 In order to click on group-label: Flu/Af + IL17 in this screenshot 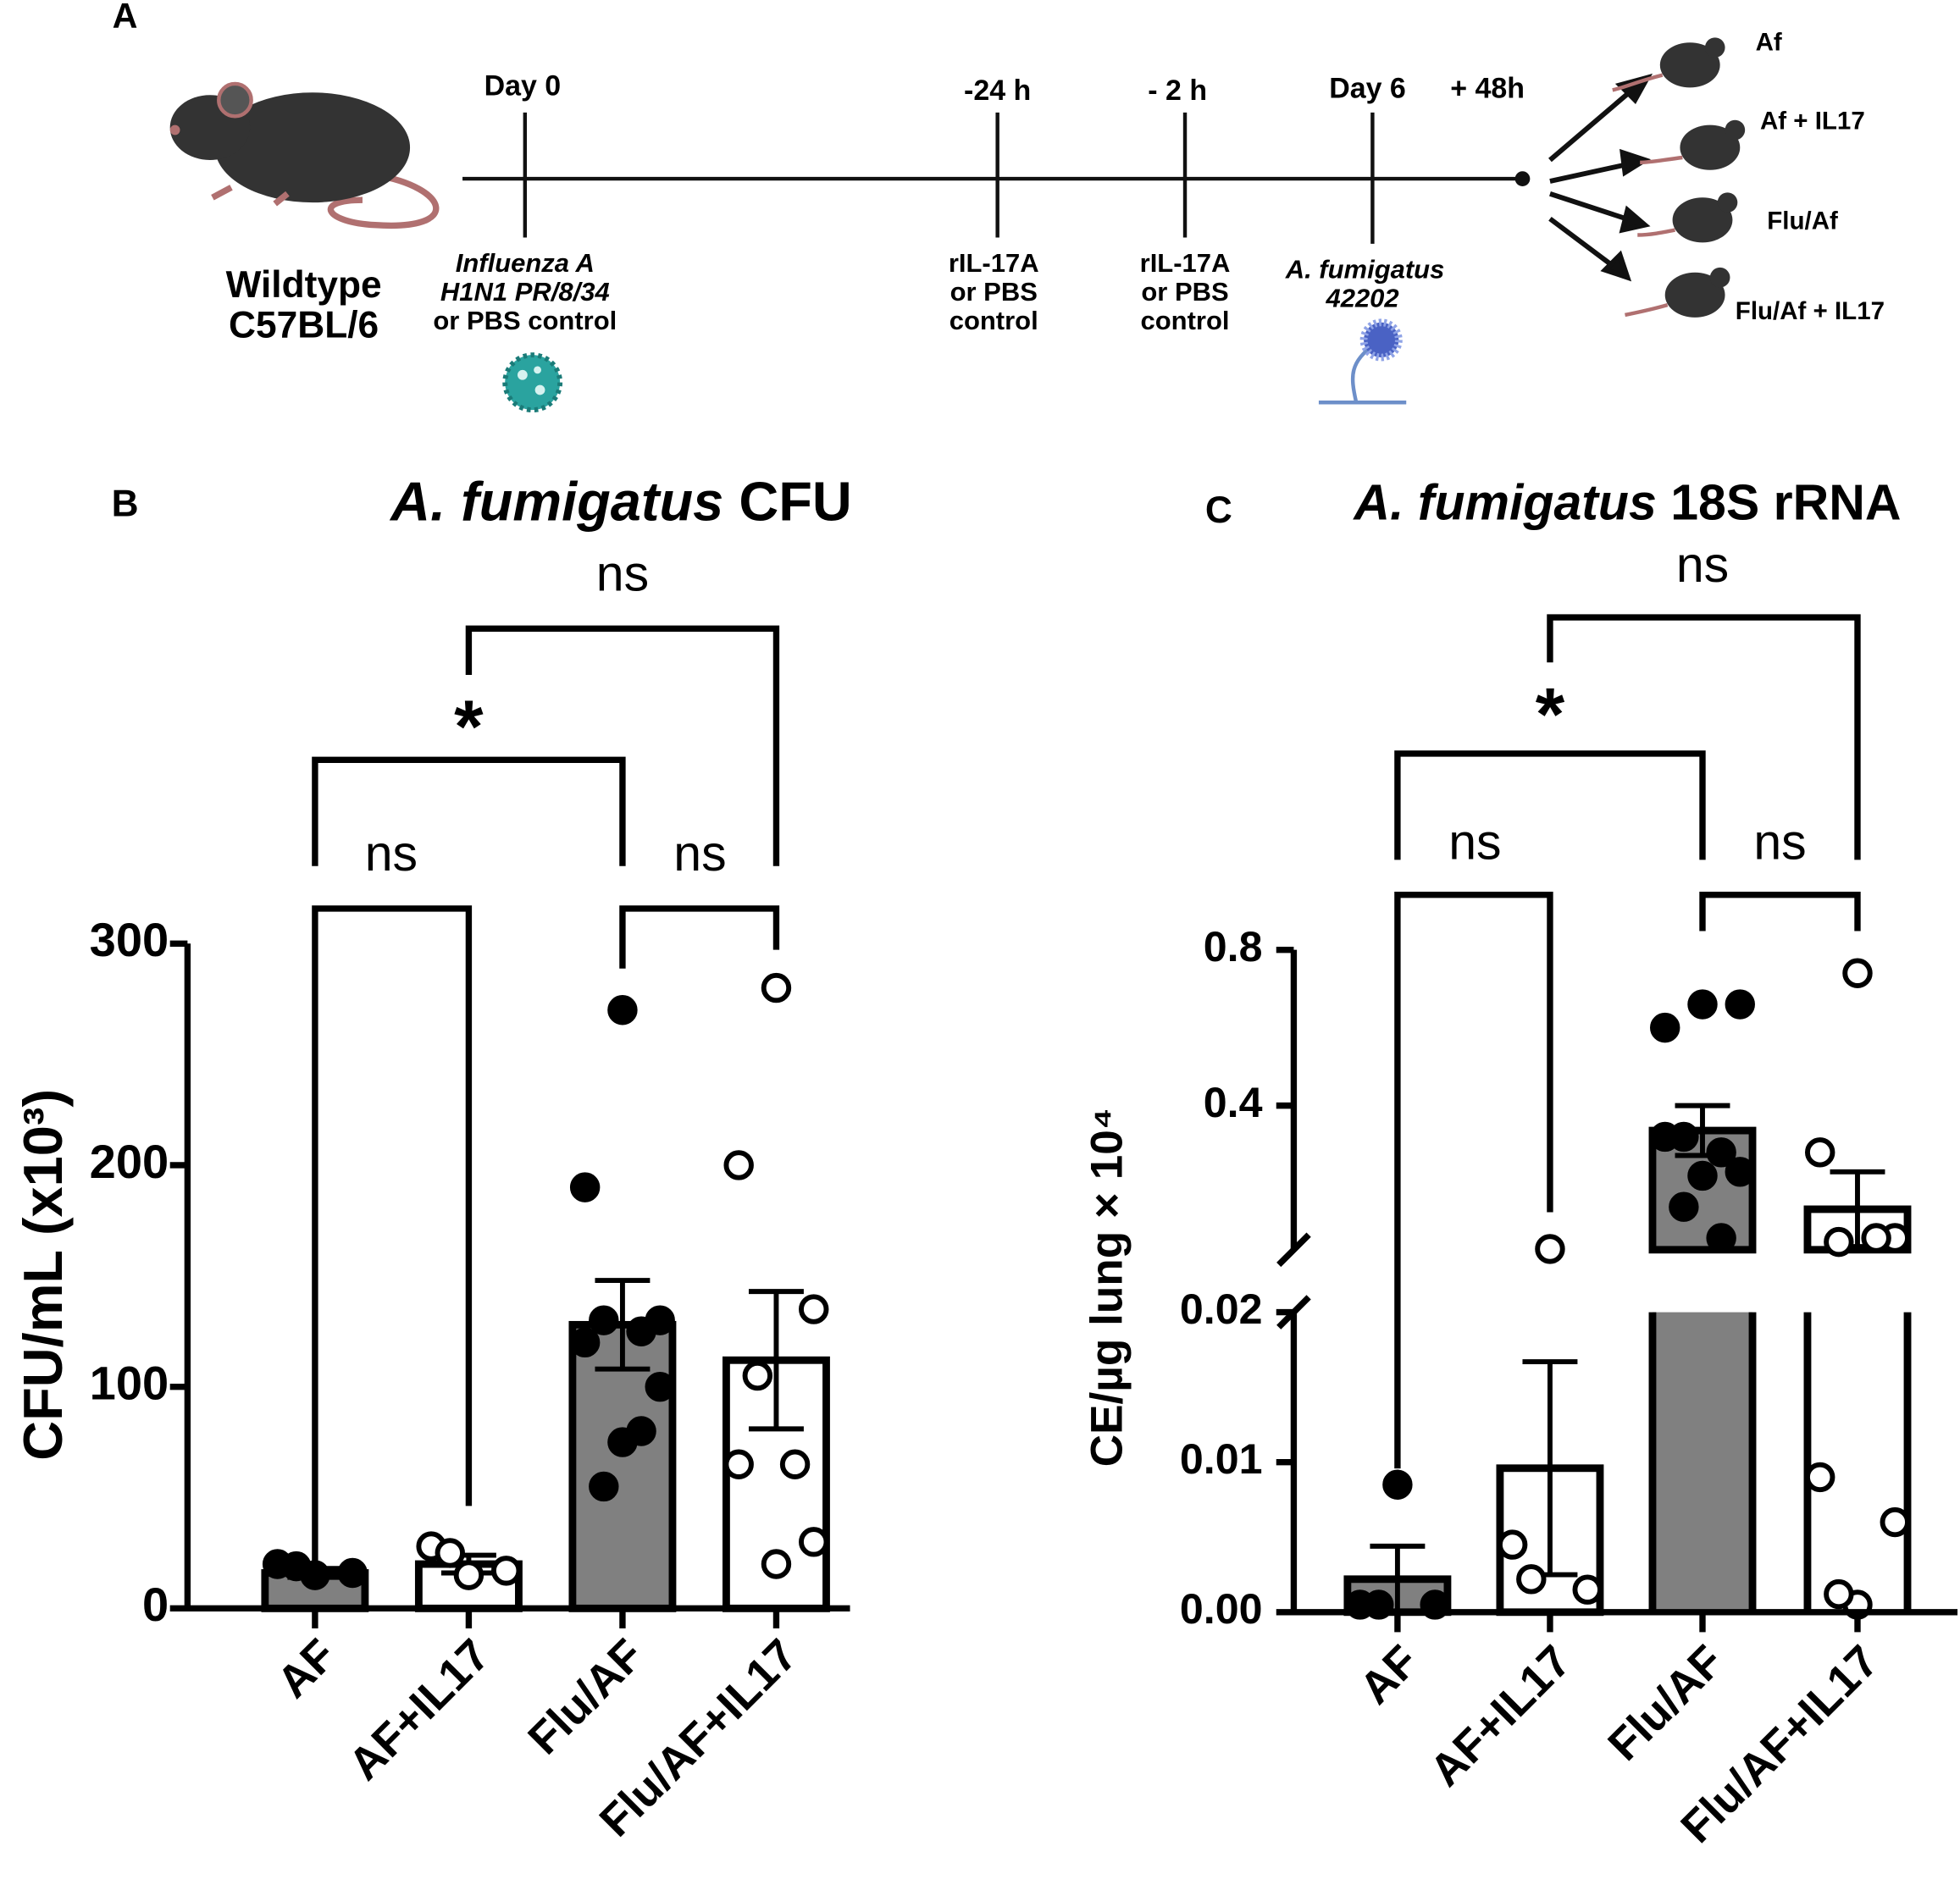, I will do `click(1810, 311)`.